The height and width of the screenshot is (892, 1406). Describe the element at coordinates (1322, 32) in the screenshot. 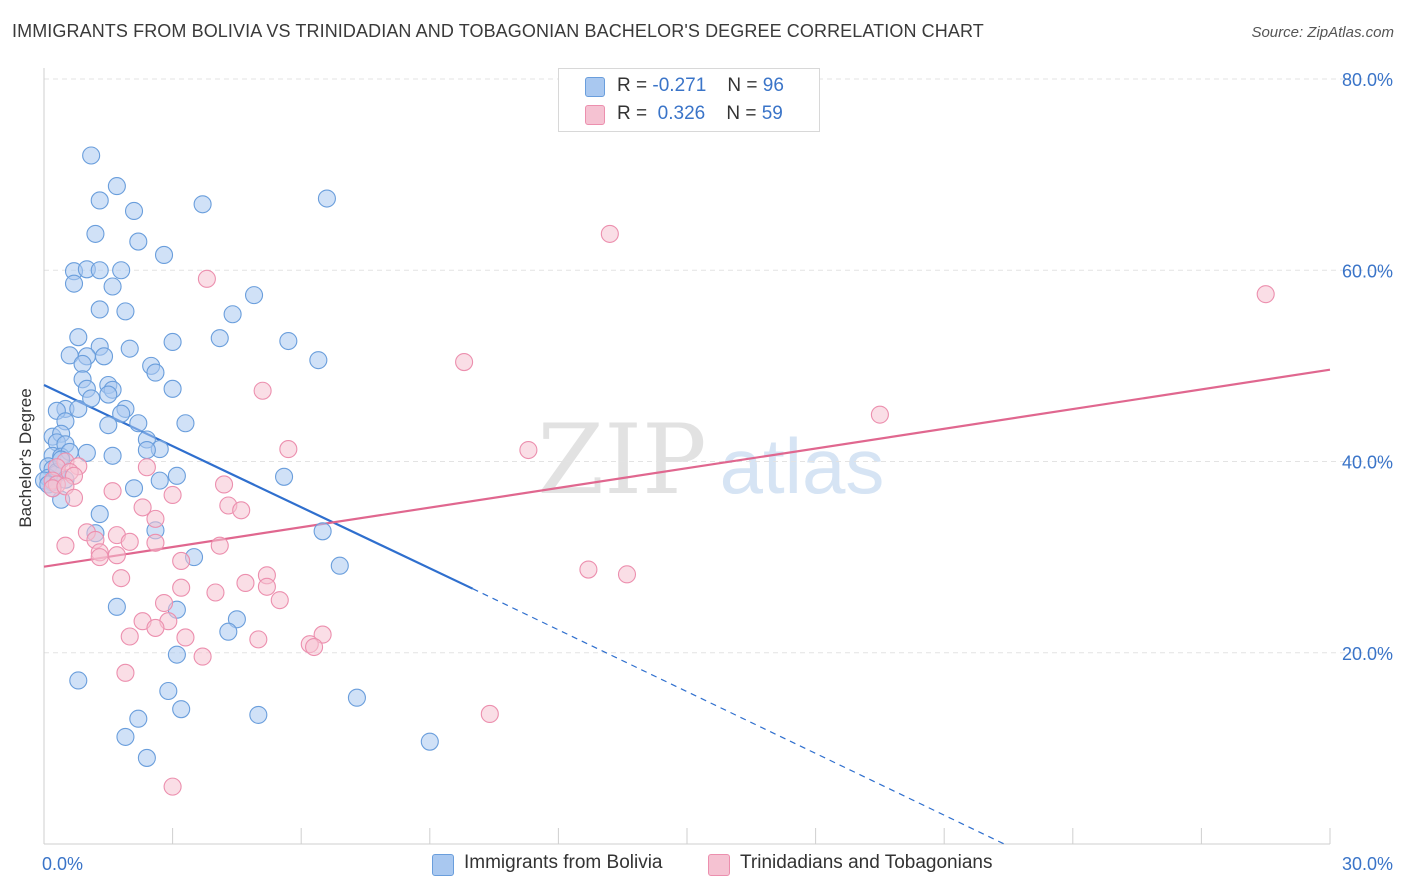

I see `chart-source: Source: ZipAtlas.com` at that location.